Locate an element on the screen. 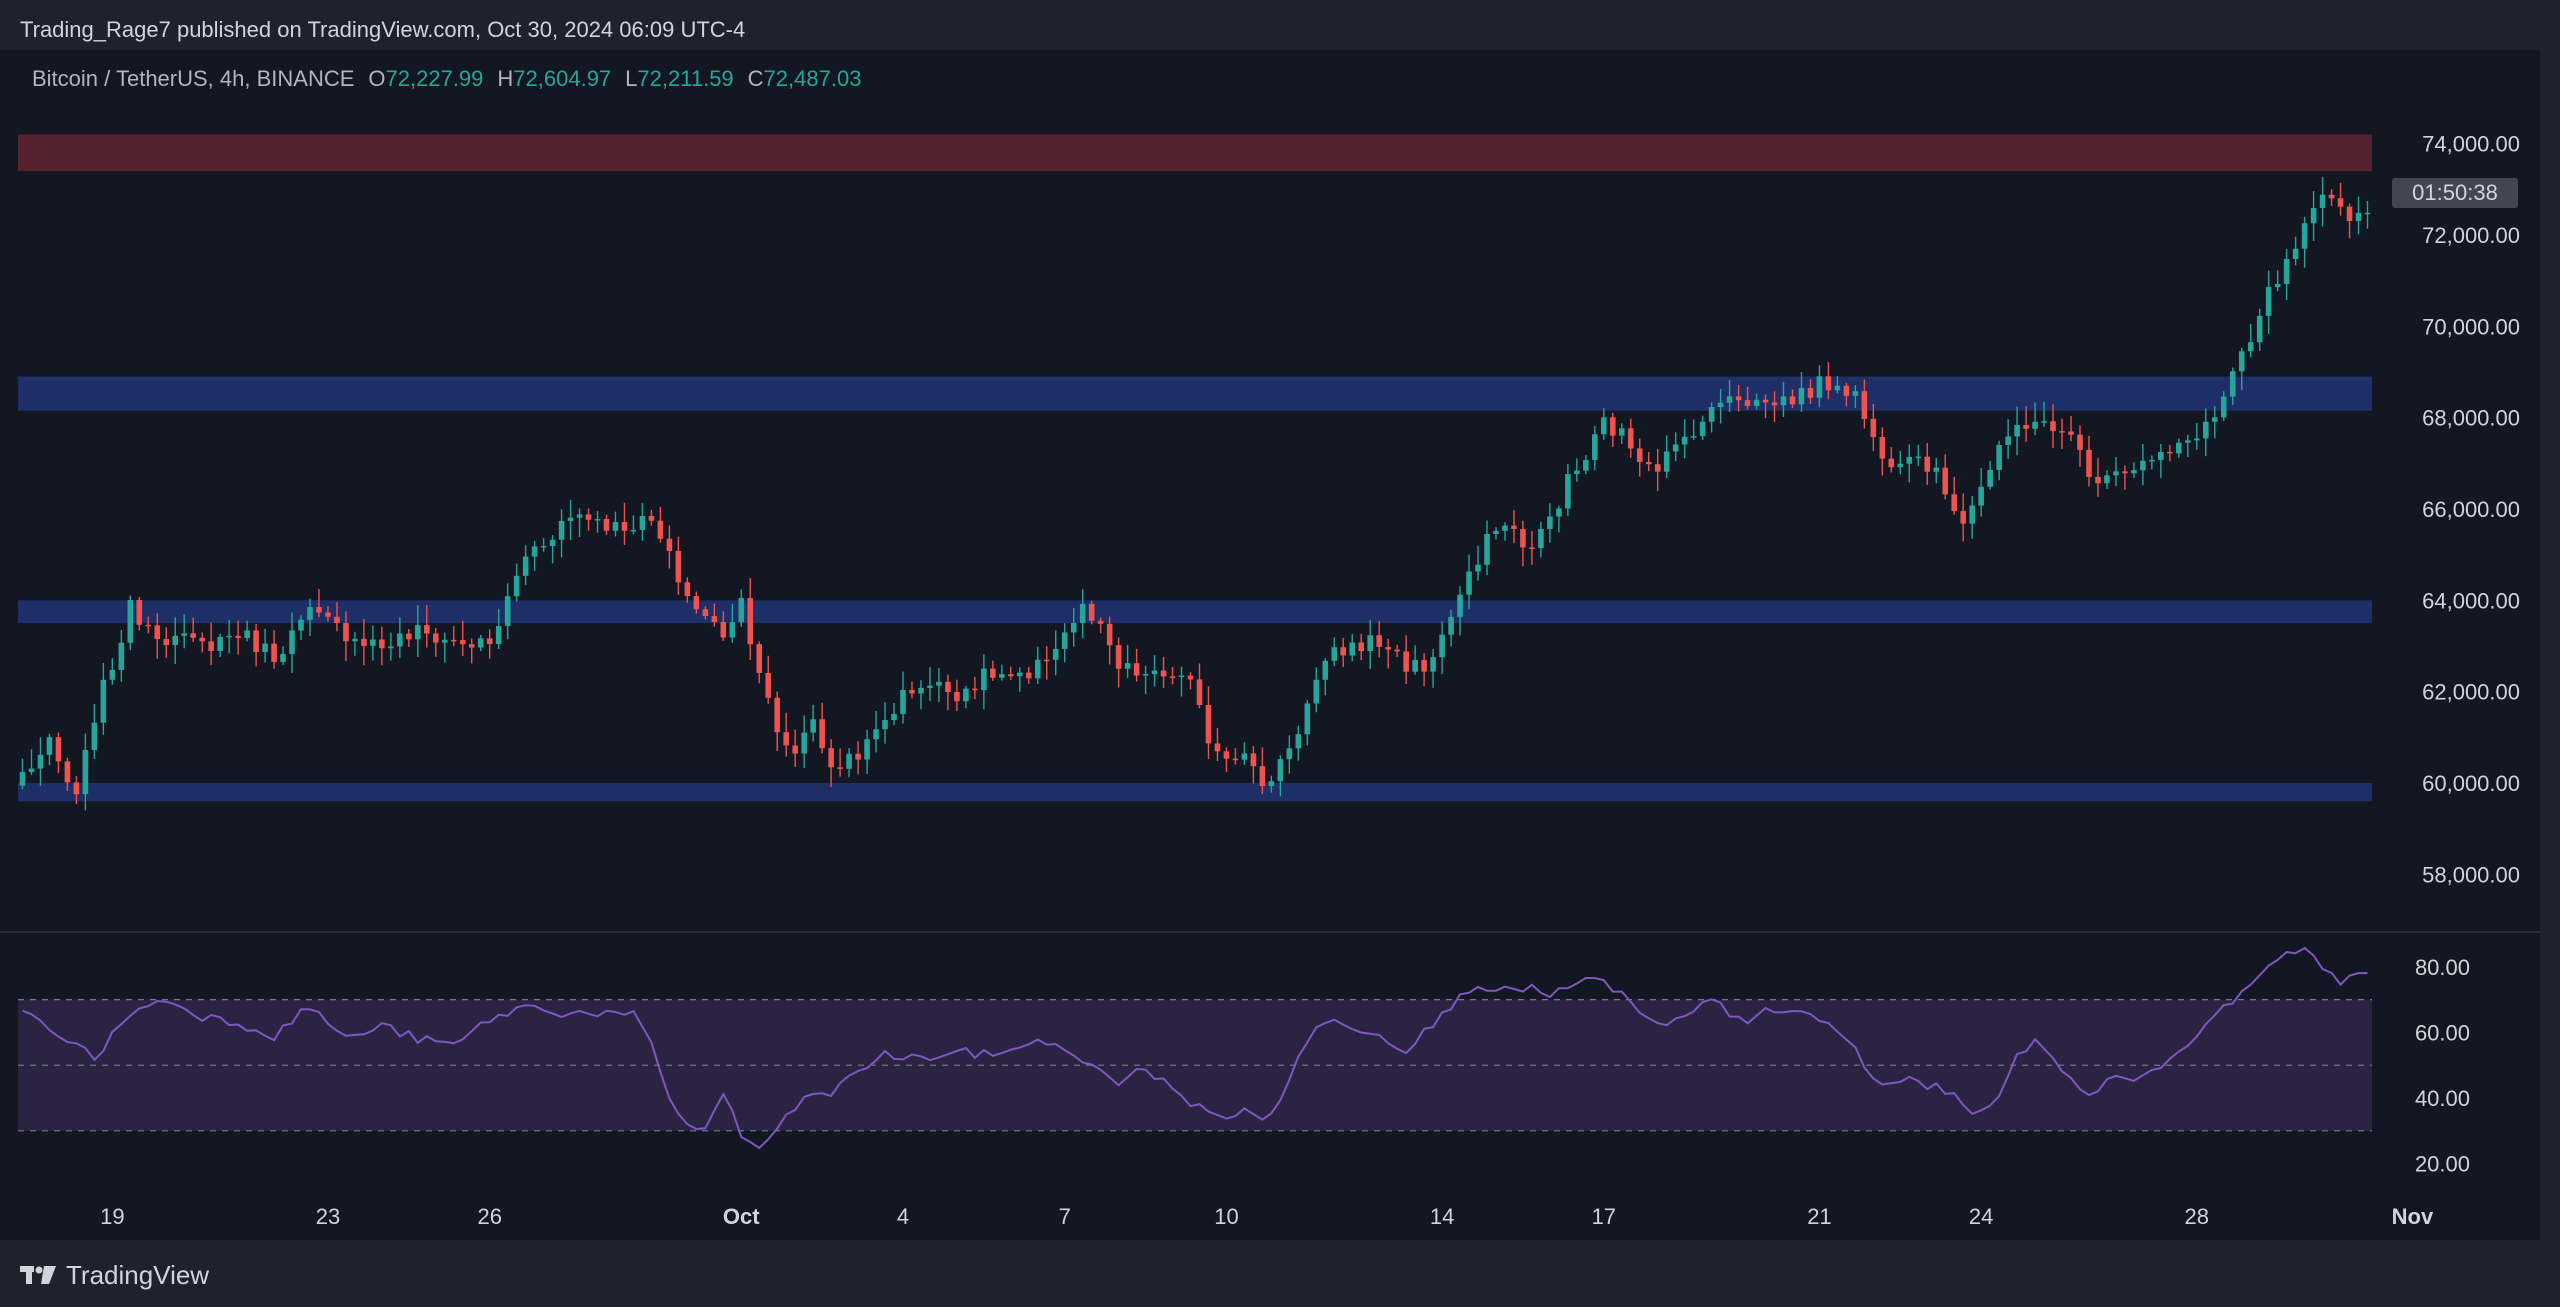  bar-countdown: 01:50:38 is located at coordinates (2455, 193).